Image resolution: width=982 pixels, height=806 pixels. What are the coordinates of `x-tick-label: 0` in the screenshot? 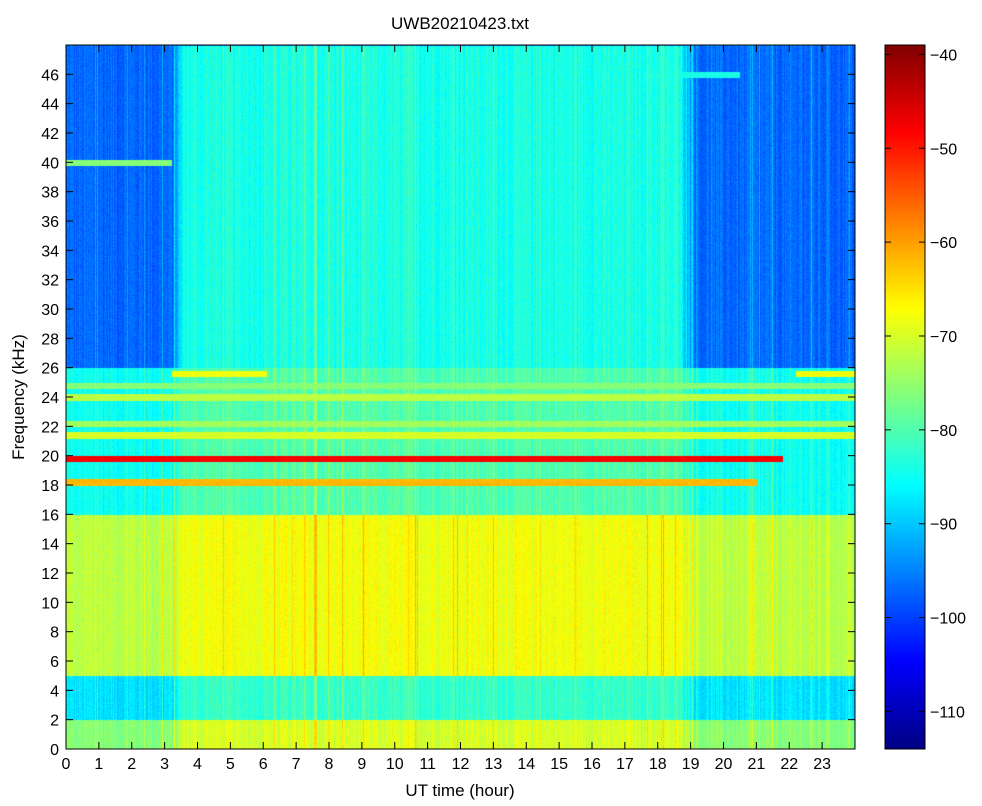 It's located at (66, 764).